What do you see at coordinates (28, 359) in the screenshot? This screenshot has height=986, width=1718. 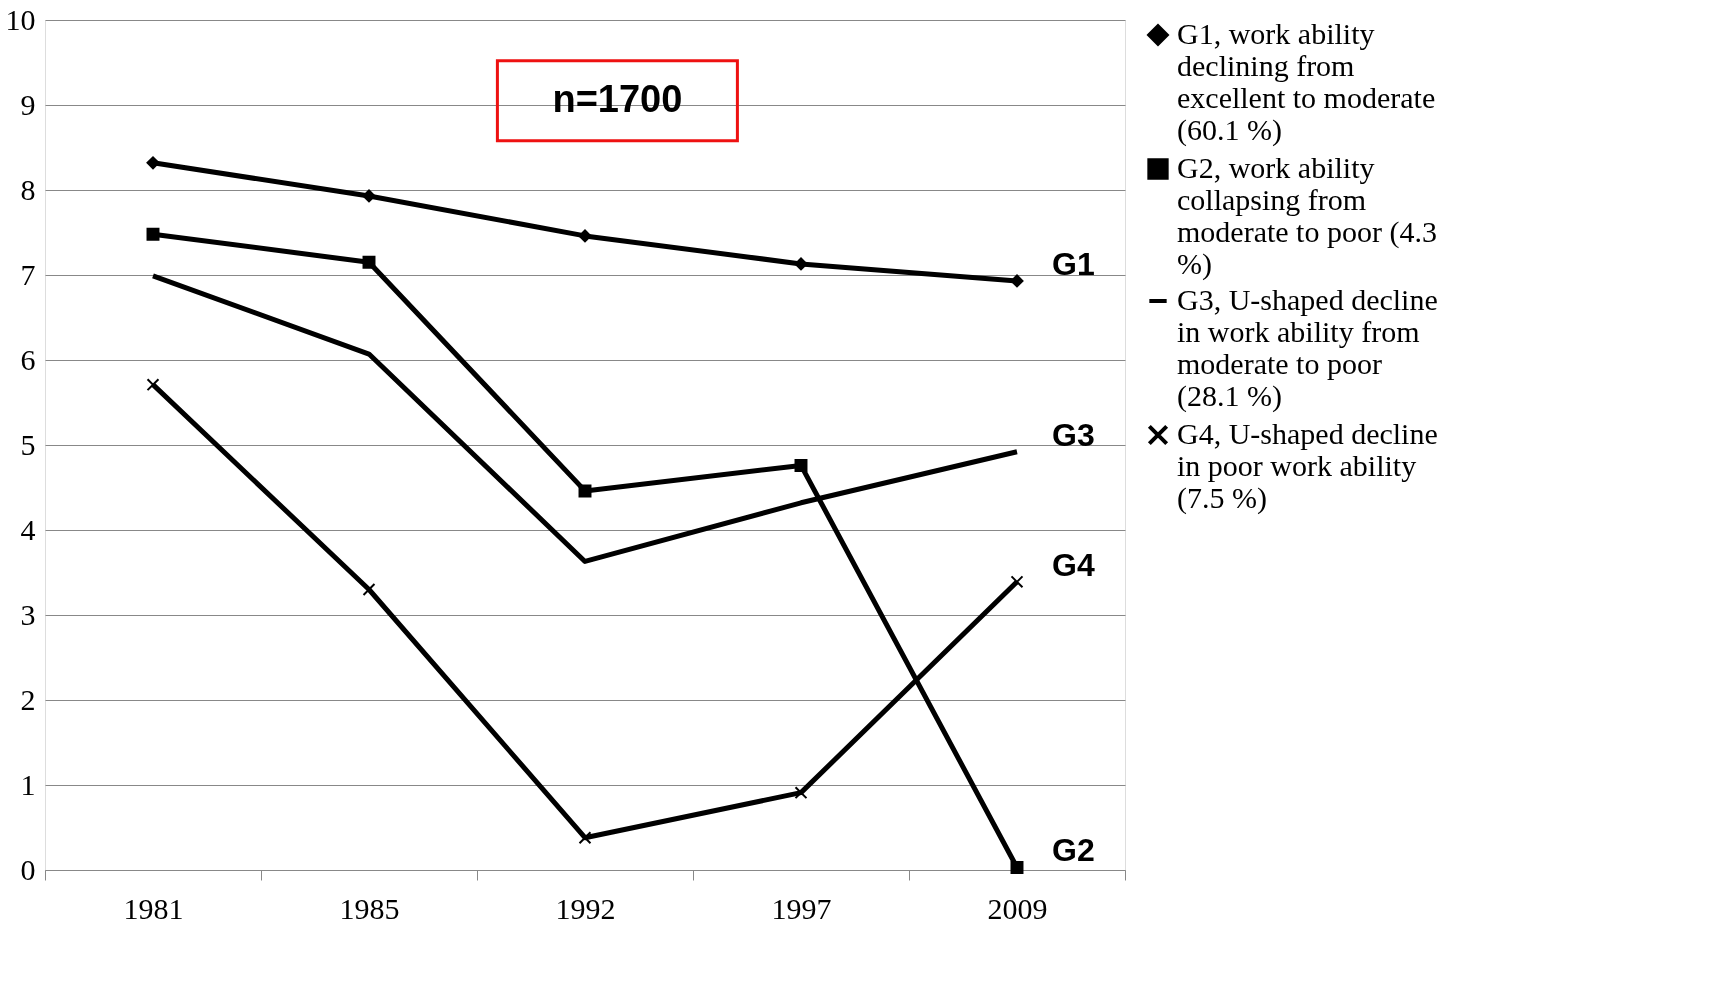 I see `y-tick-label: 6` at bounding box center [28, 359].